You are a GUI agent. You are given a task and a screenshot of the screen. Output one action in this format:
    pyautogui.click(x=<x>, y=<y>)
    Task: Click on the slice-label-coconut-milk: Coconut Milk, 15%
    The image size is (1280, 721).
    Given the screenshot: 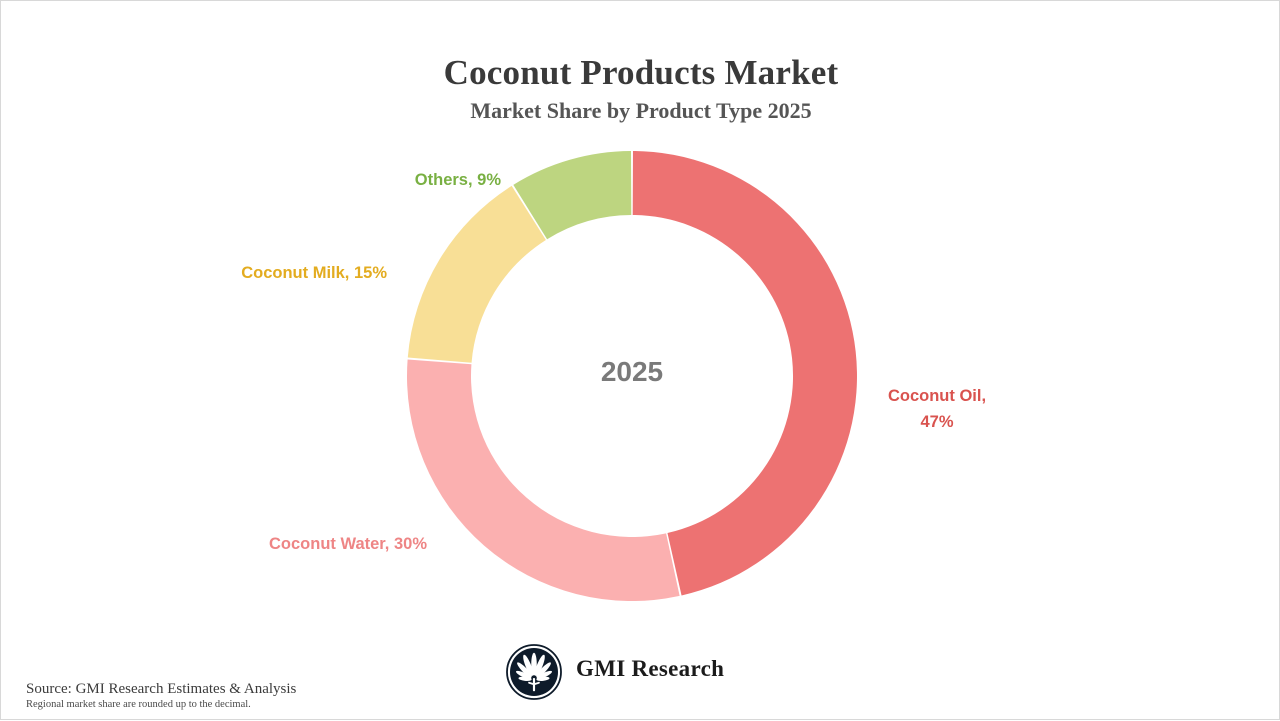 What is the action you would take?
    pyautogui.click(x=314, y=273)
    